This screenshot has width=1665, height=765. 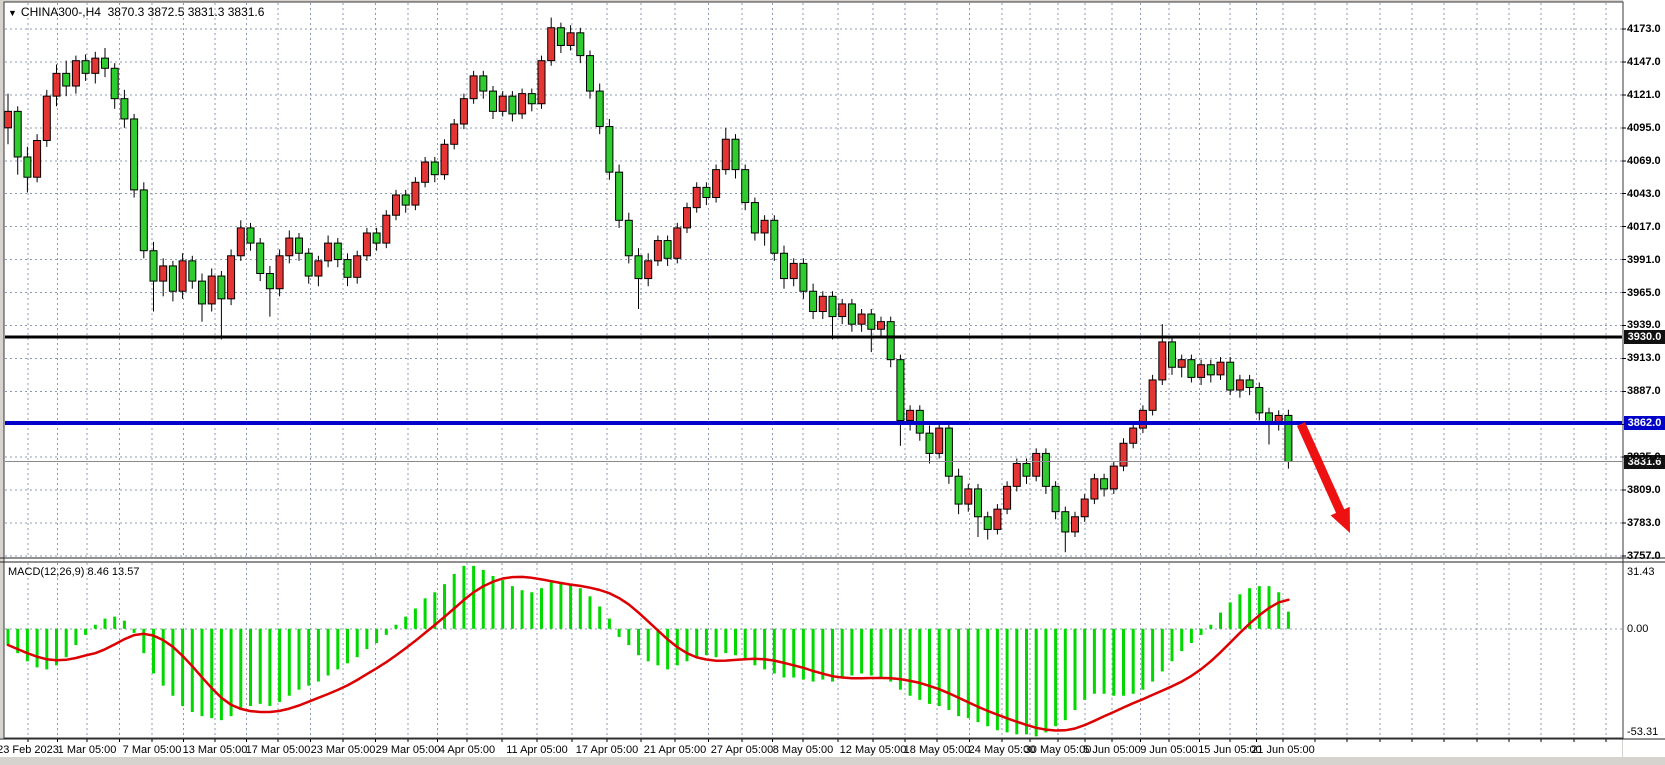 I want to click on time-axis-background, so click(x=811, y=747).